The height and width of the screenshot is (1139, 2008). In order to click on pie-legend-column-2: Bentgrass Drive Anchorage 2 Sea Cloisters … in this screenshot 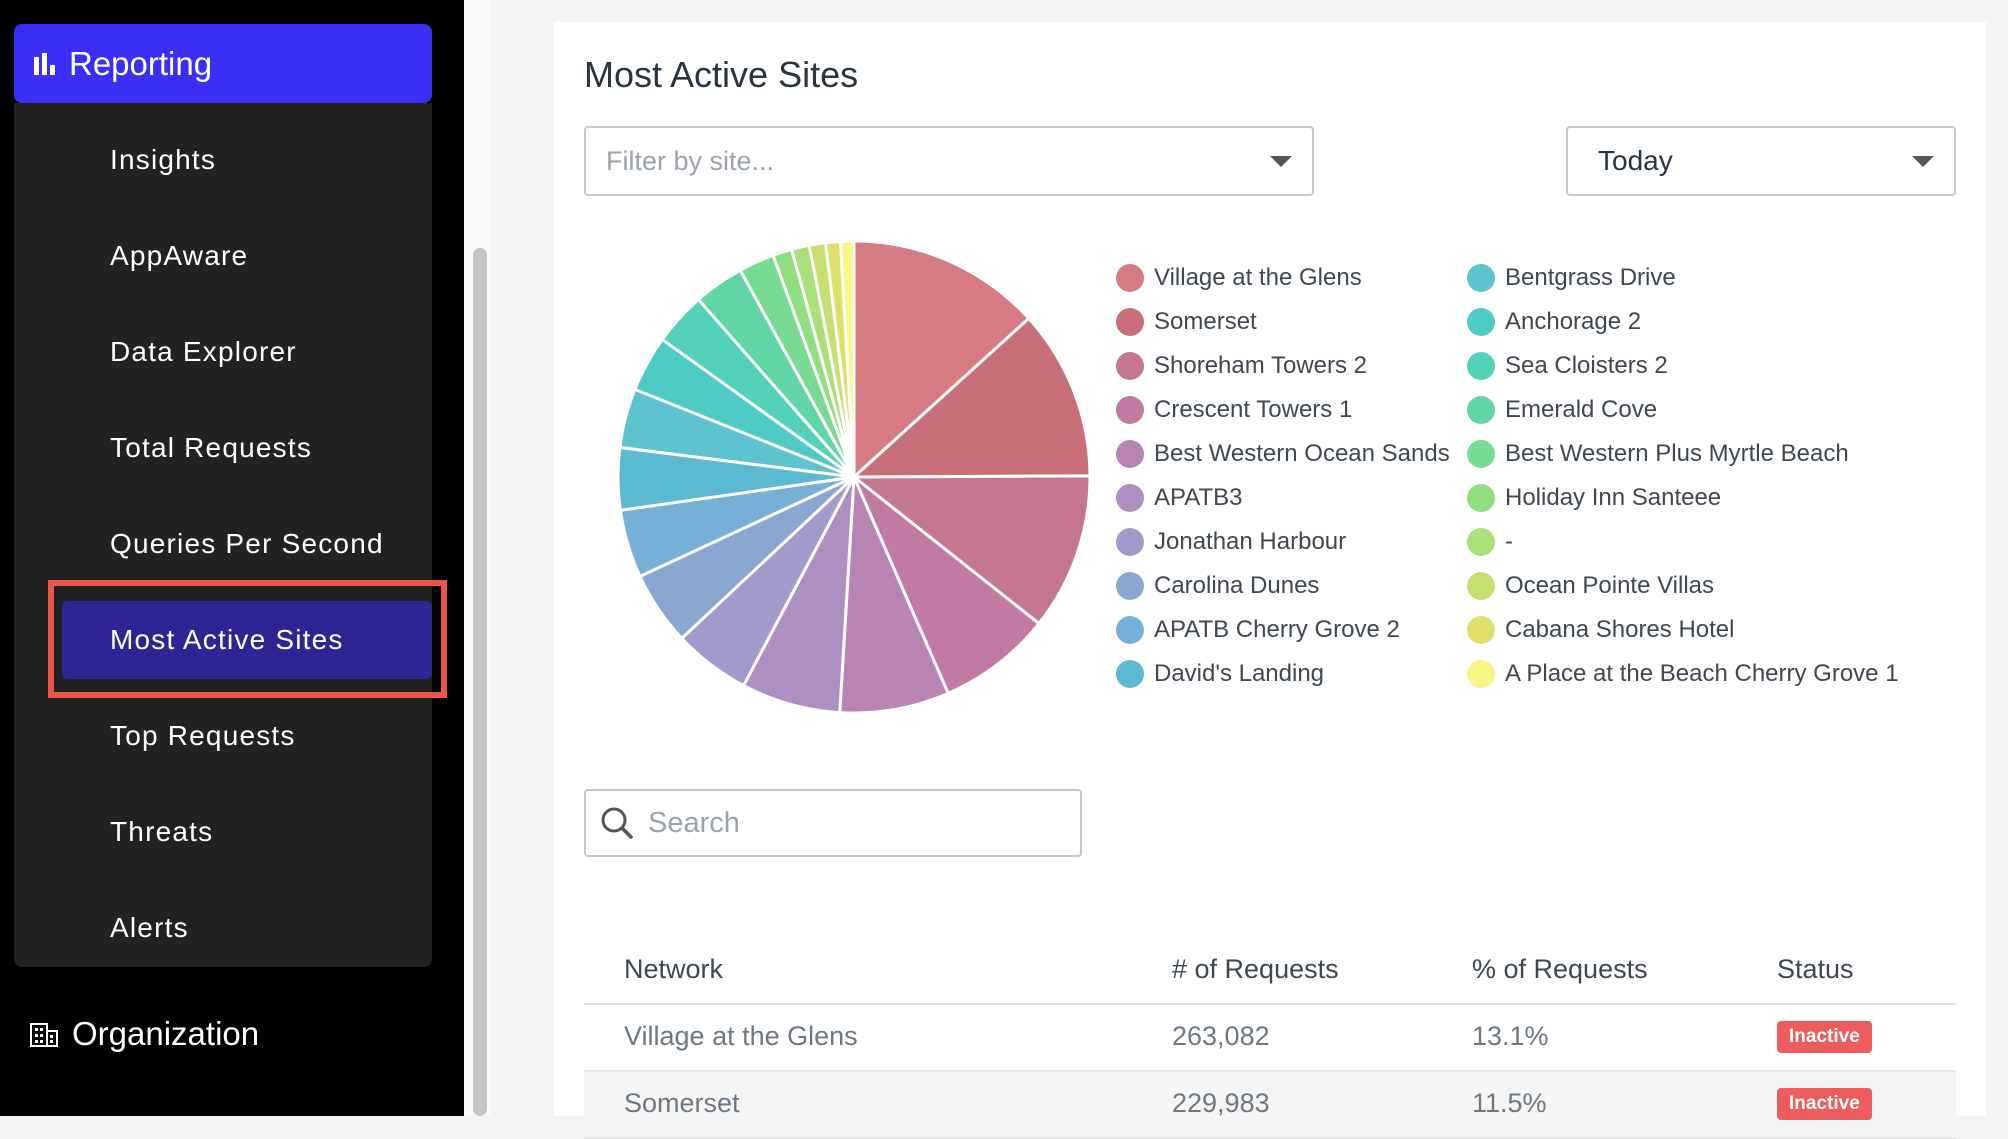, I will do `click(1683, 476)`.